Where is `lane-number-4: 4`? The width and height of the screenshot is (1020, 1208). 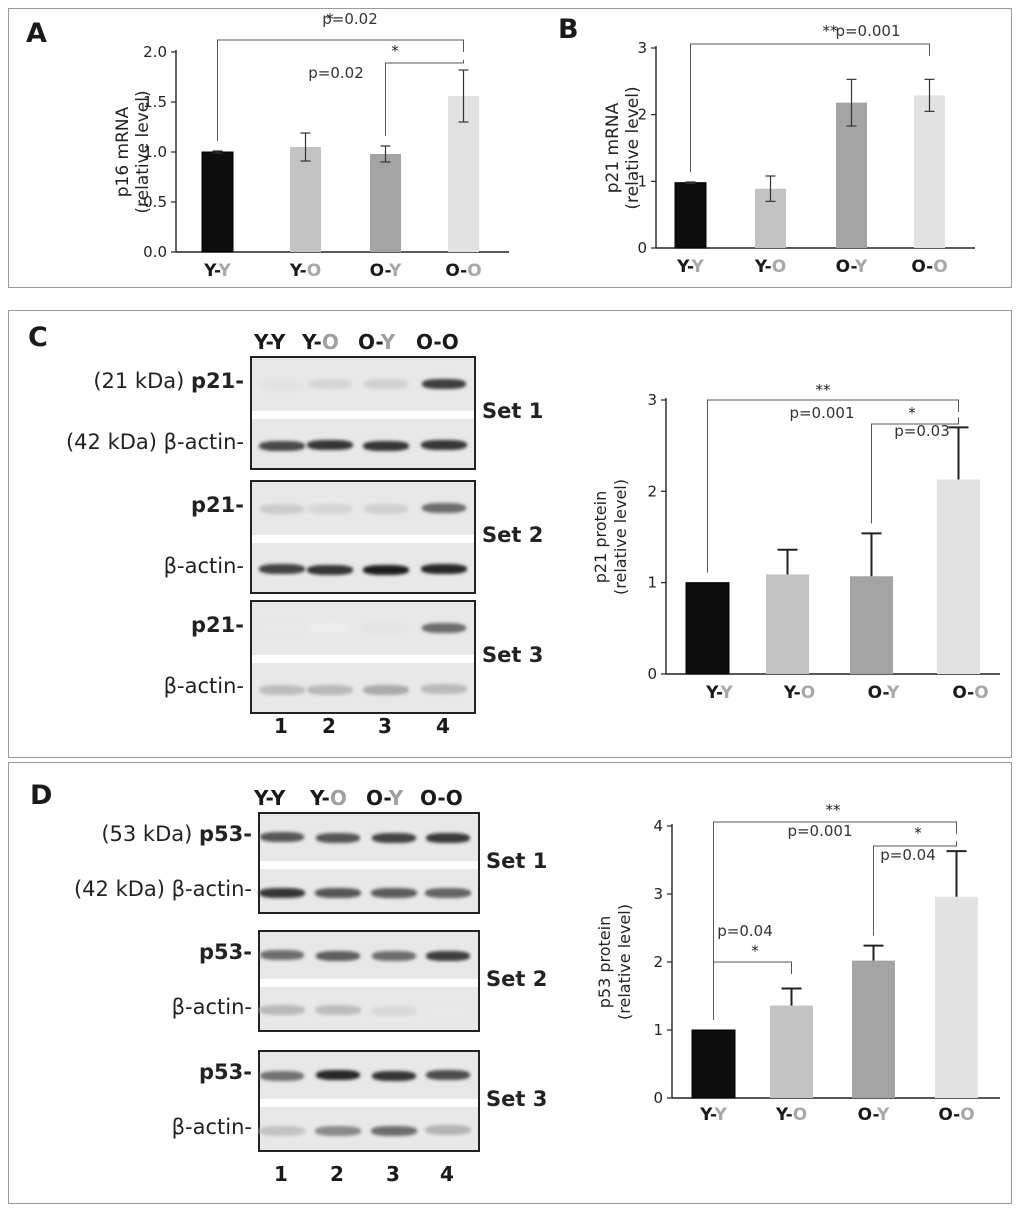 lane-number-4: 4 is located at coordinates (447, 1174).